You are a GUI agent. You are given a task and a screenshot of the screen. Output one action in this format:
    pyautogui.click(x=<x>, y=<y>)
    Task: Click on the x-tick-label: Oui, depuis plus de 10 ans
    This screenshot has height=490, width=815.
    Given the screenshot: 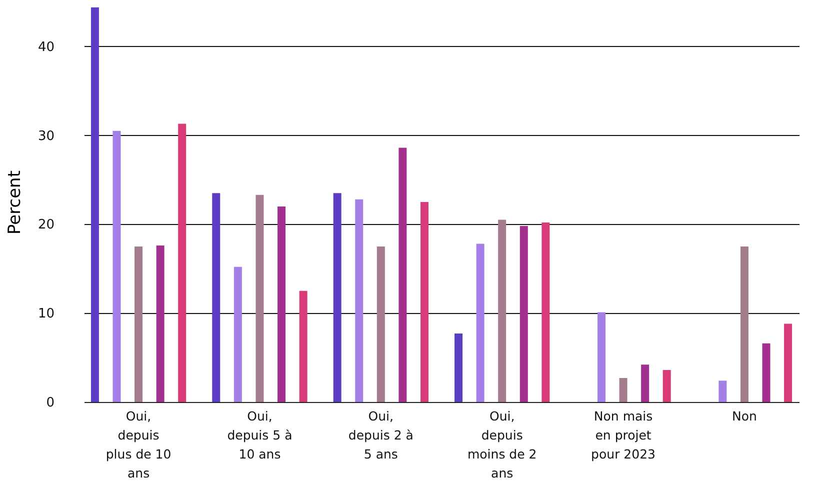 What is the action you would take?
    pyautogui.click(x=139, y=444)
    